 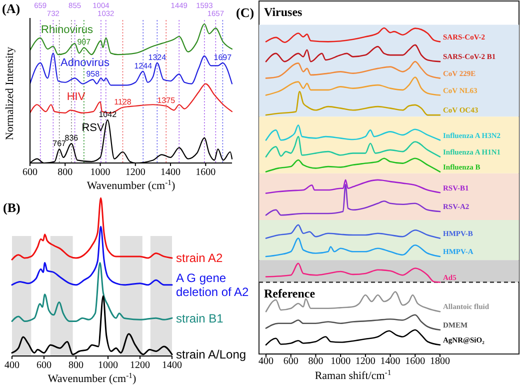 What do you see at coordinates (157, 57) in the screenshot?
I see `annotation: 1324` at bounding box center [157, 57].